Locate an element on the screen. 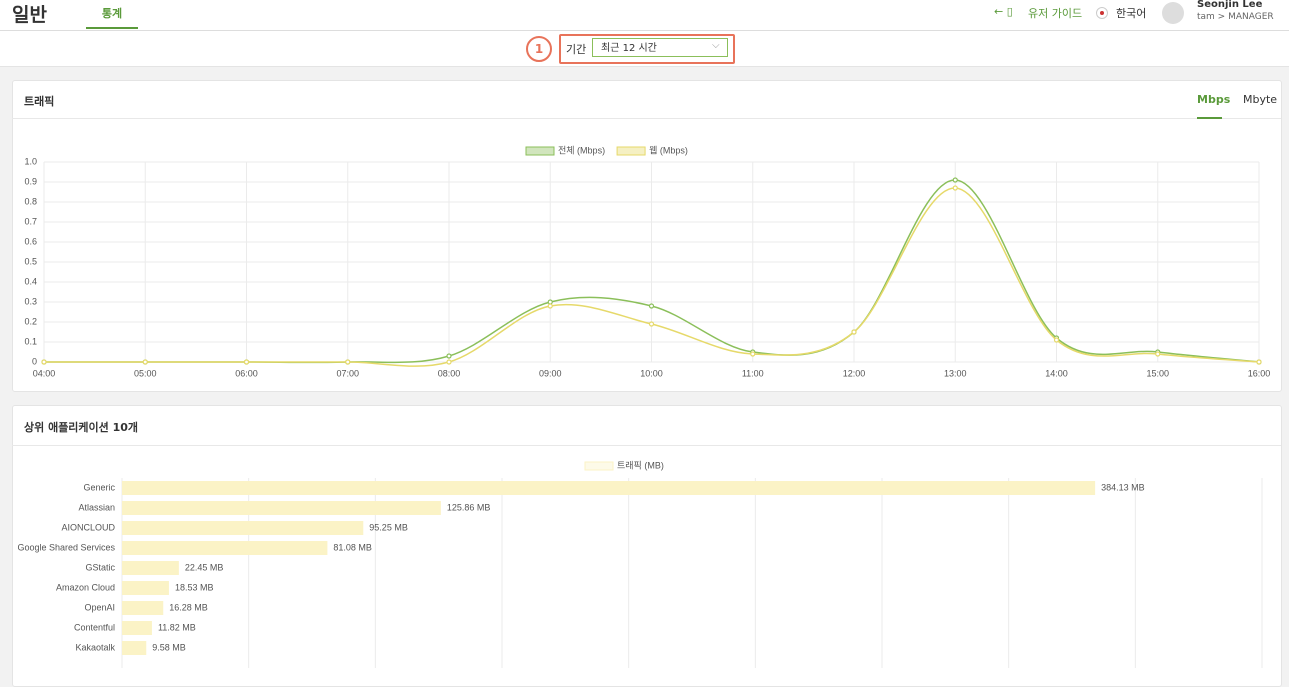 This screenshot has width=1289, height=687. y-tick-label: AIONCLOUD is located at coordinates (88, 527).